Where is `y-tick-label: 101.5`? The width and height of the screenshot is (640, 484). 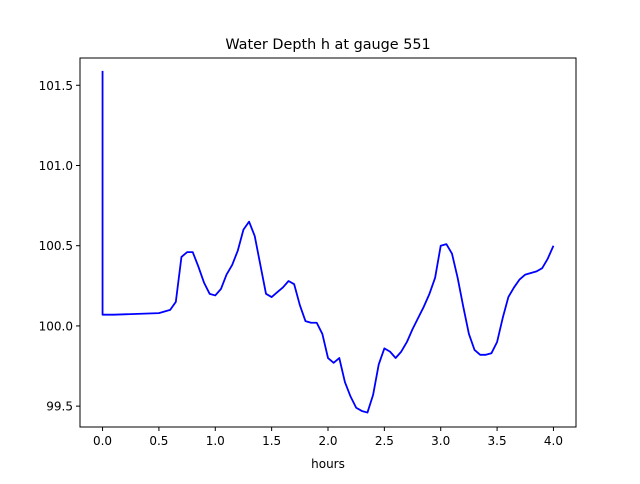 y-tick-label: 101.5 is located at coordinates (56, 86).